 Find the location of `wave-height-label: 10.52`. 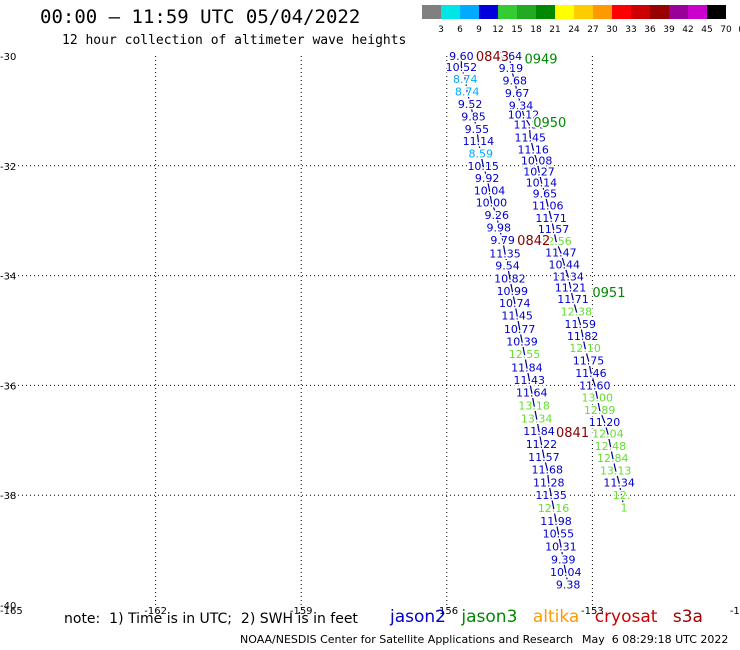

wave-height-label: 10.52 is located at coordinates (462, 67).